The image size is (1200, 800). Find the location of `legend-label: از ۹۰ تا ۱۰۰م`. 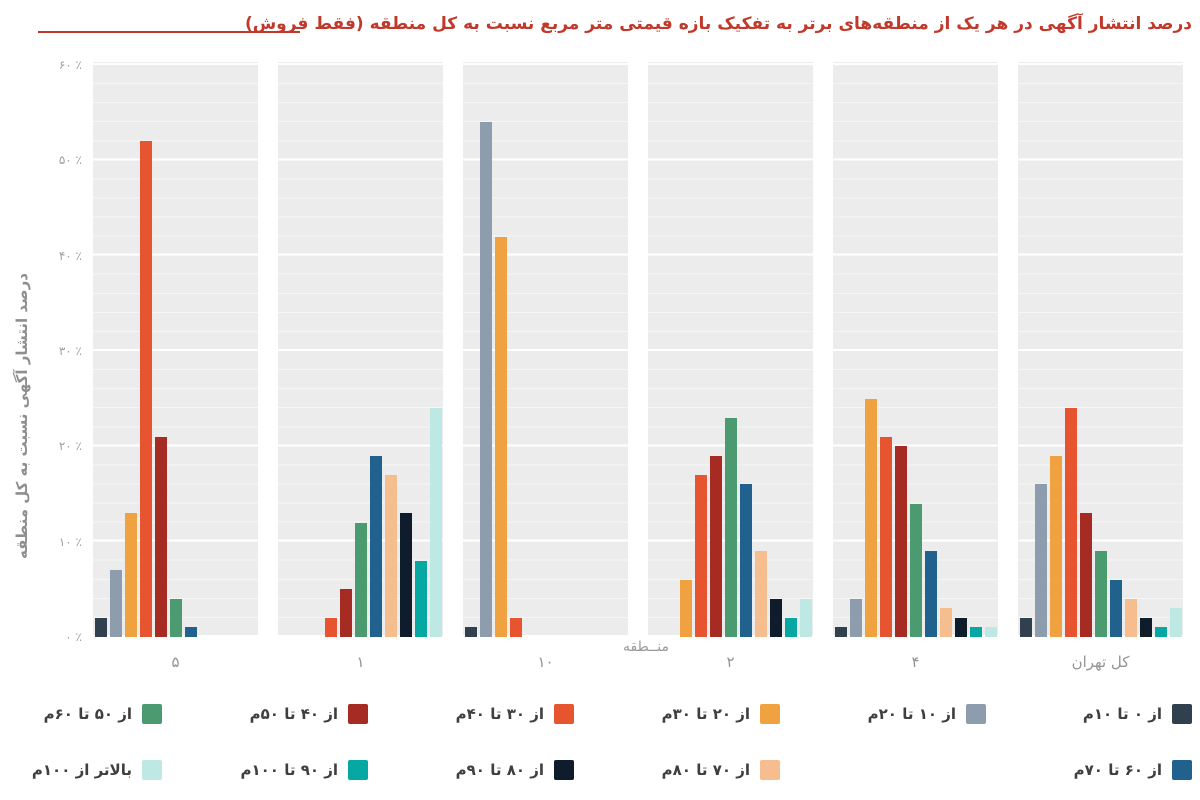

legend-label: از ۹۰ تا ۱۰۰م is located at coordinates (289, 770).